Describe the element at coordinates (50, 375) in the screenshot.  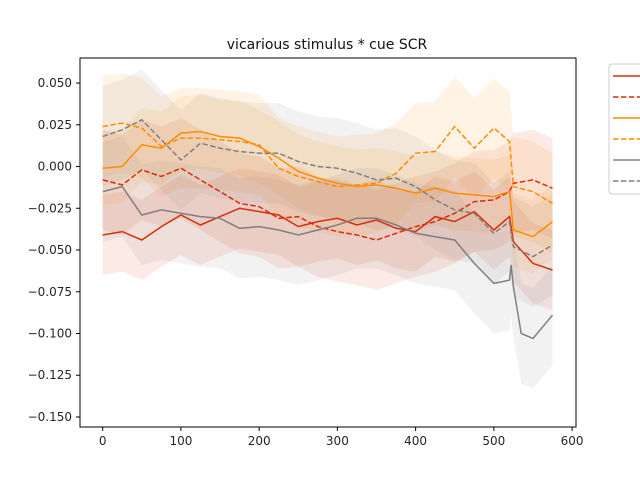
I see `y-tick-label: −0.125` at that location.